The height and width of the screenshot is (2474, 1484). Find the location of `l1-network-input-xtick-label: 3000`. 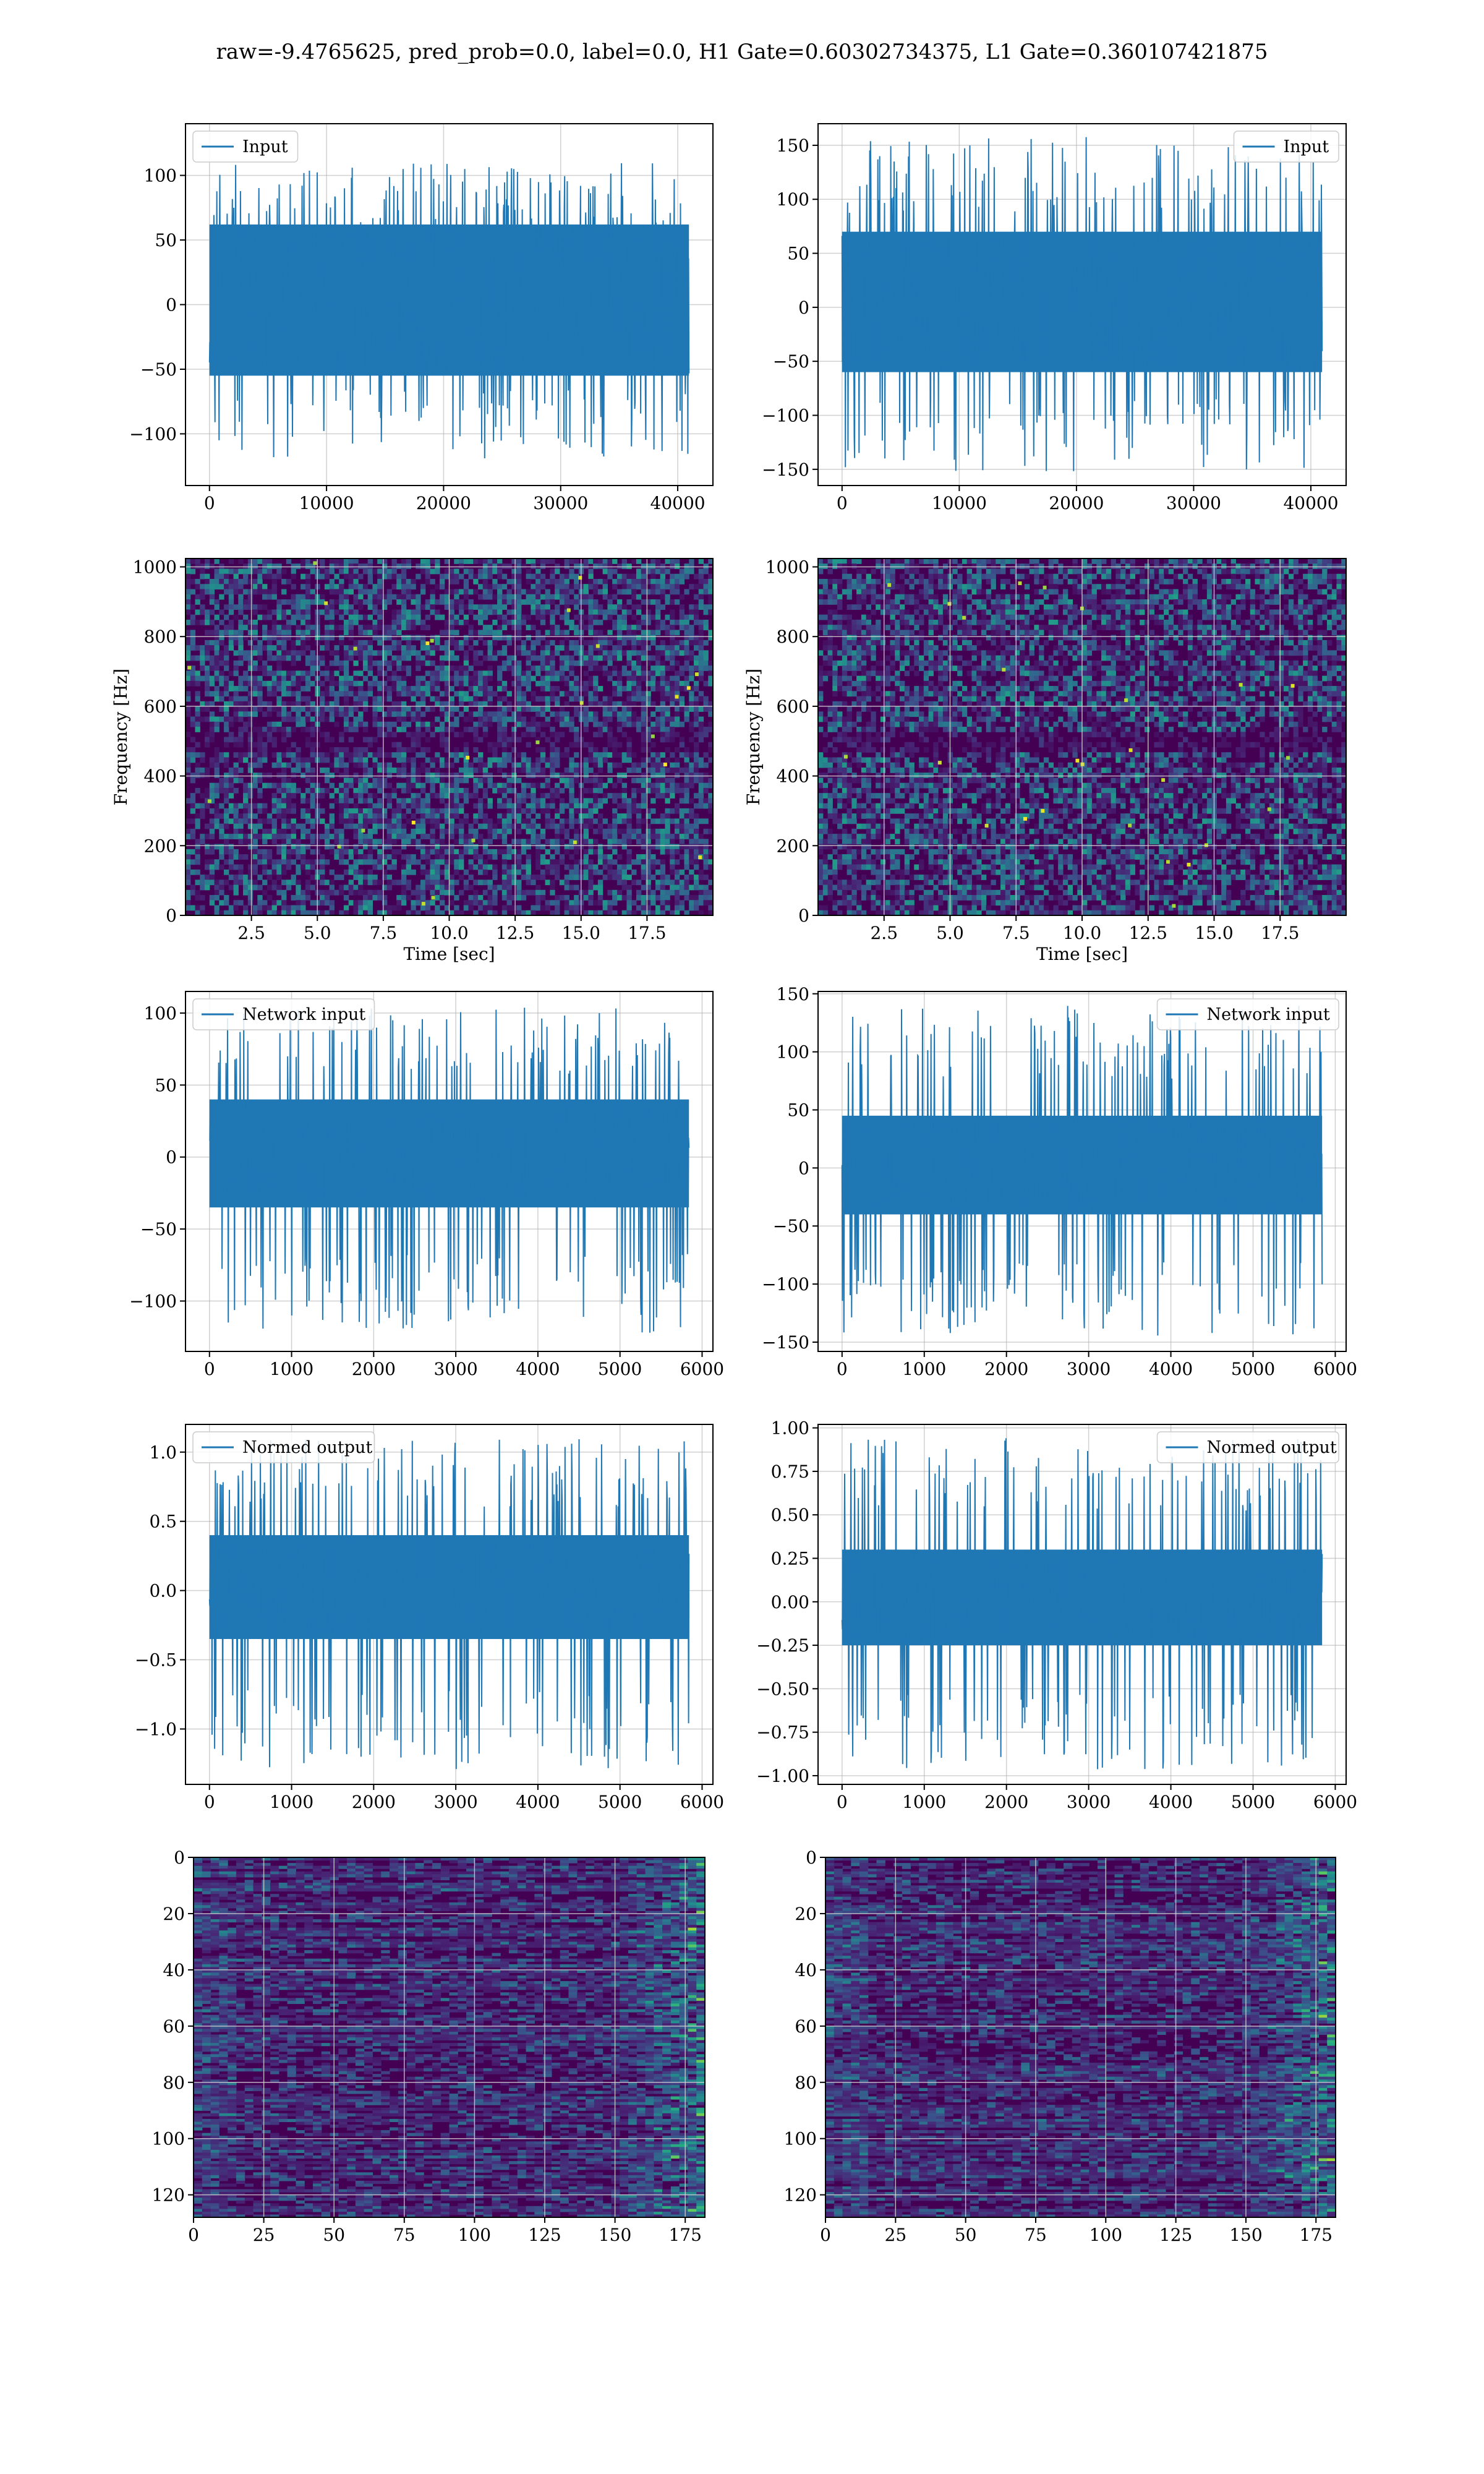

l1-network-input-xtick-label: 3000 is located at coordinates (1089, 1369).